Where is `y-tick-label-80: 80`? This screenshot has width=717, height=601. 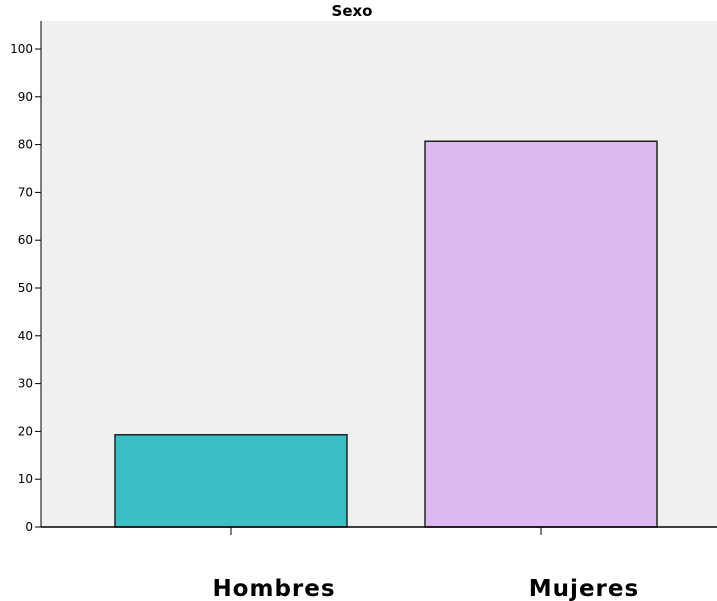 y-tick-label-80: 80 is located at coordinates (25, 145).